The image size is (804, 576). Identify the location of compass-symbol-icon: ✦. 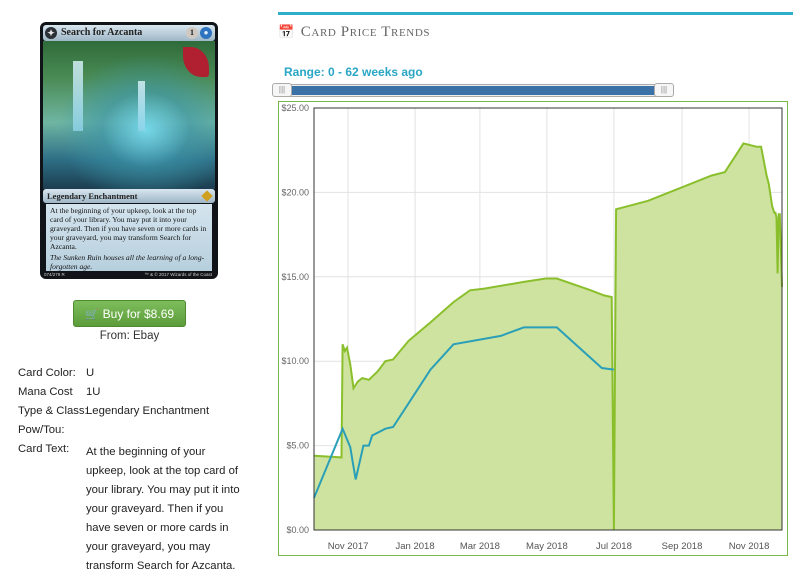
(51, 33).